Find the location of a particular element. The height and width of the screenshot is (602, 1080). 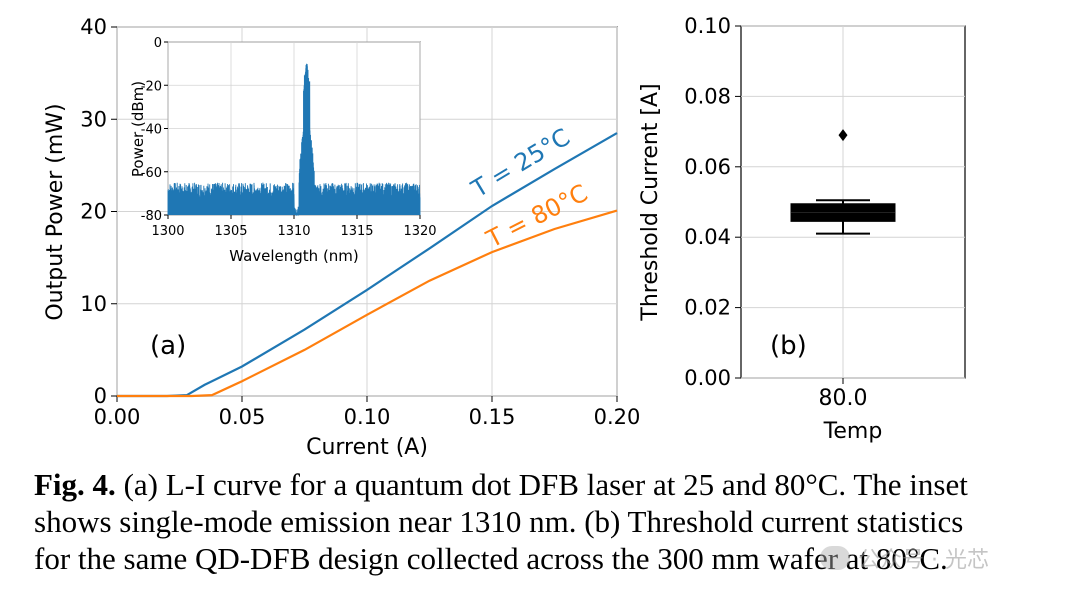

panel-a-y-tick-label: 20 is located at coordinates (93, 212).